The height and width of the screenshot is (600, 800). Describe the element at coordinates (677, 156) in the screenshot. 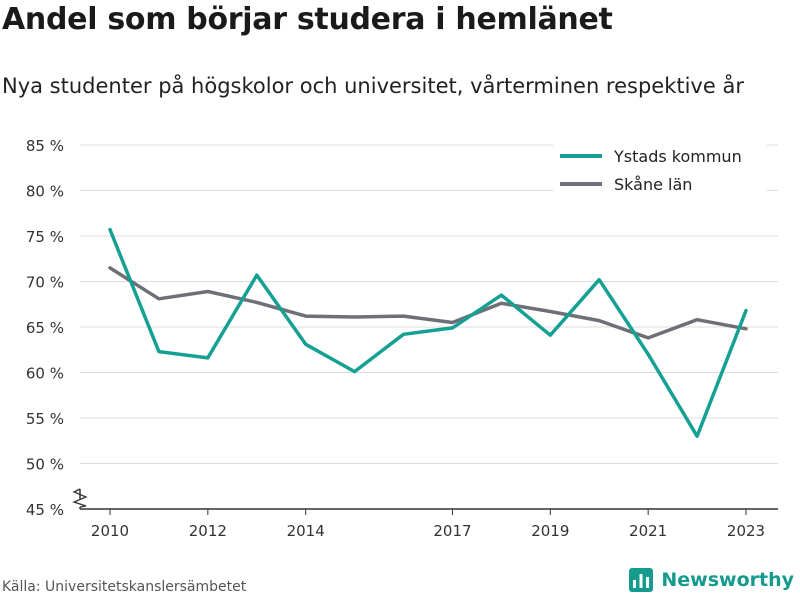

I see `legend-label: Ystads kommun` at that location.